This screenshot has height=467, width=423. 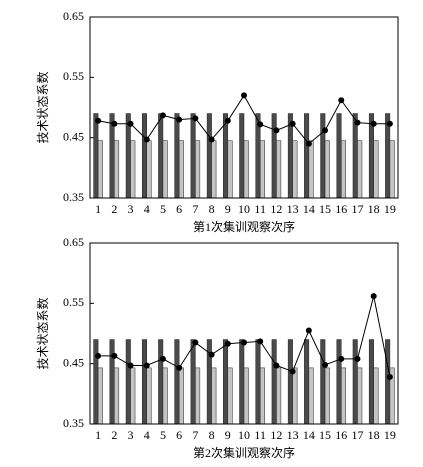 I want to click on x-tick-label: 5, so click(x=163, y=209).